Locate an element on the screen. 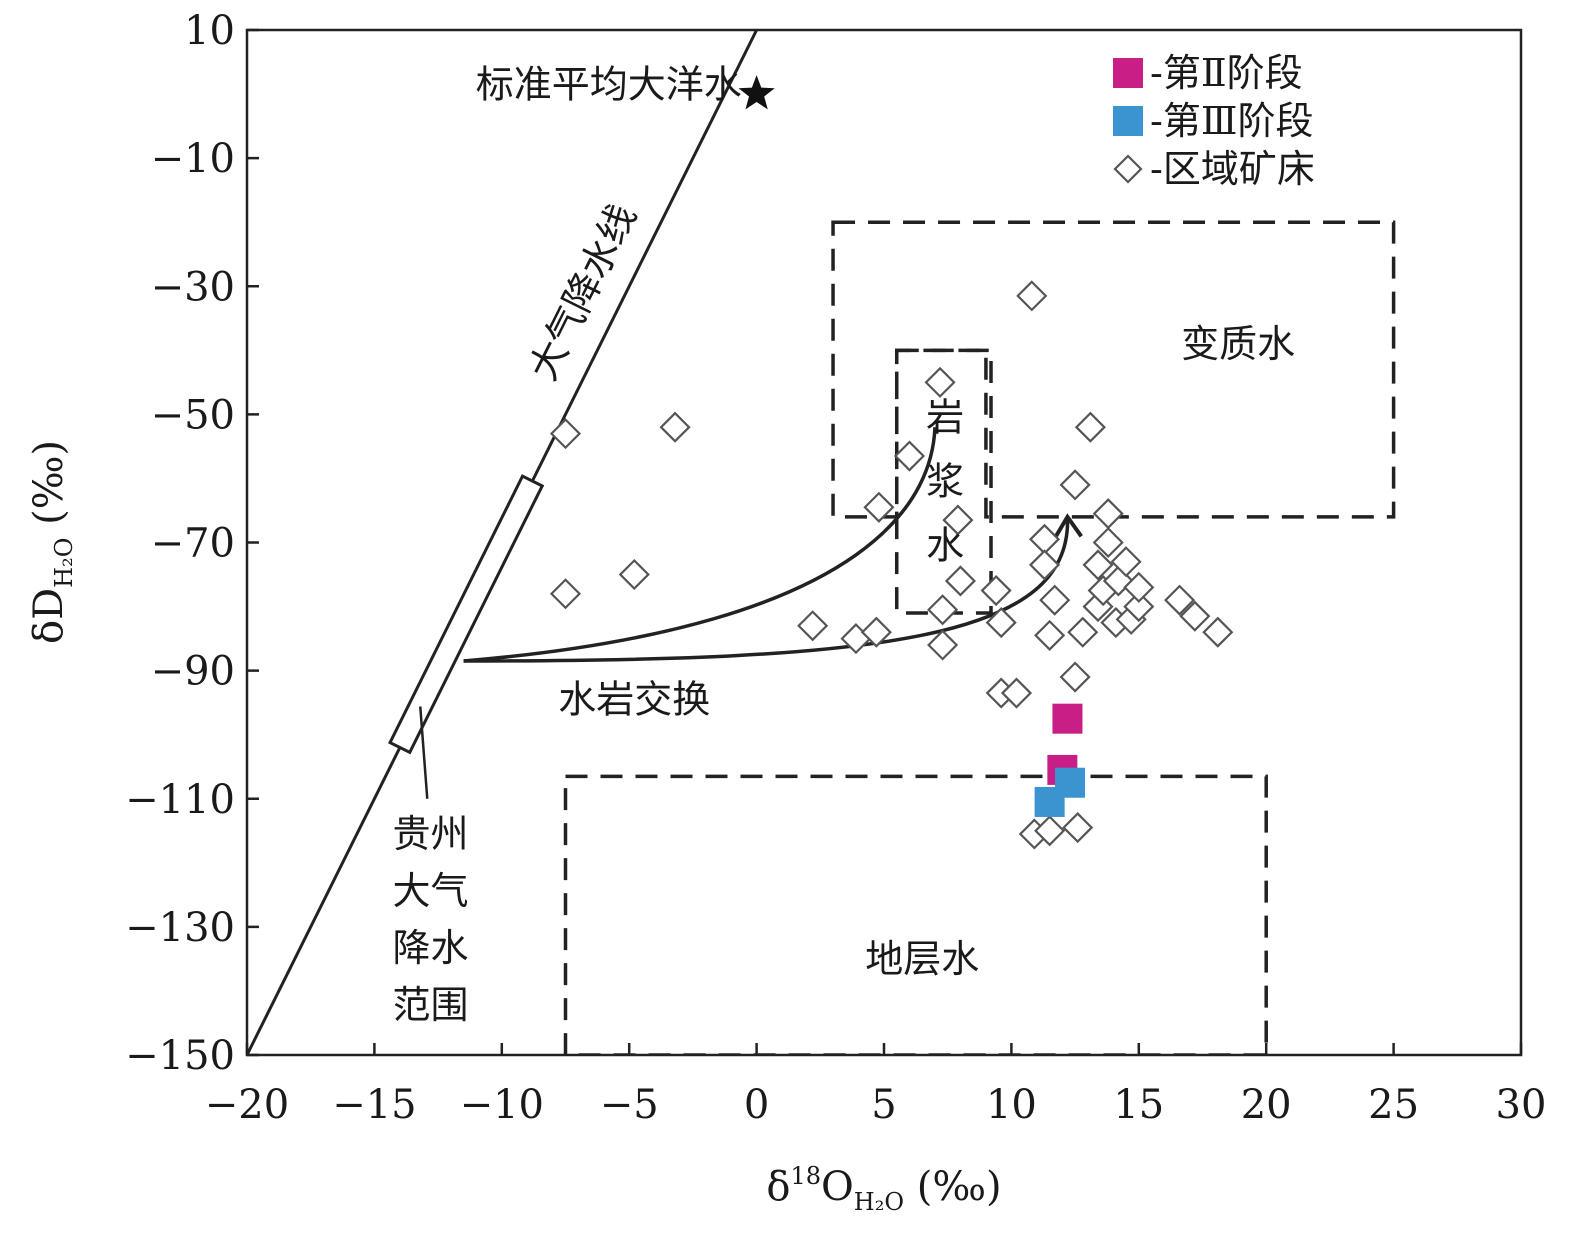 Image resolution: width=1575 pixels, height=1235 pixels. y-axis: 10 −10 −30 −50 −70 −90 −110 −130 −150 is located at coordinates (192, 543).